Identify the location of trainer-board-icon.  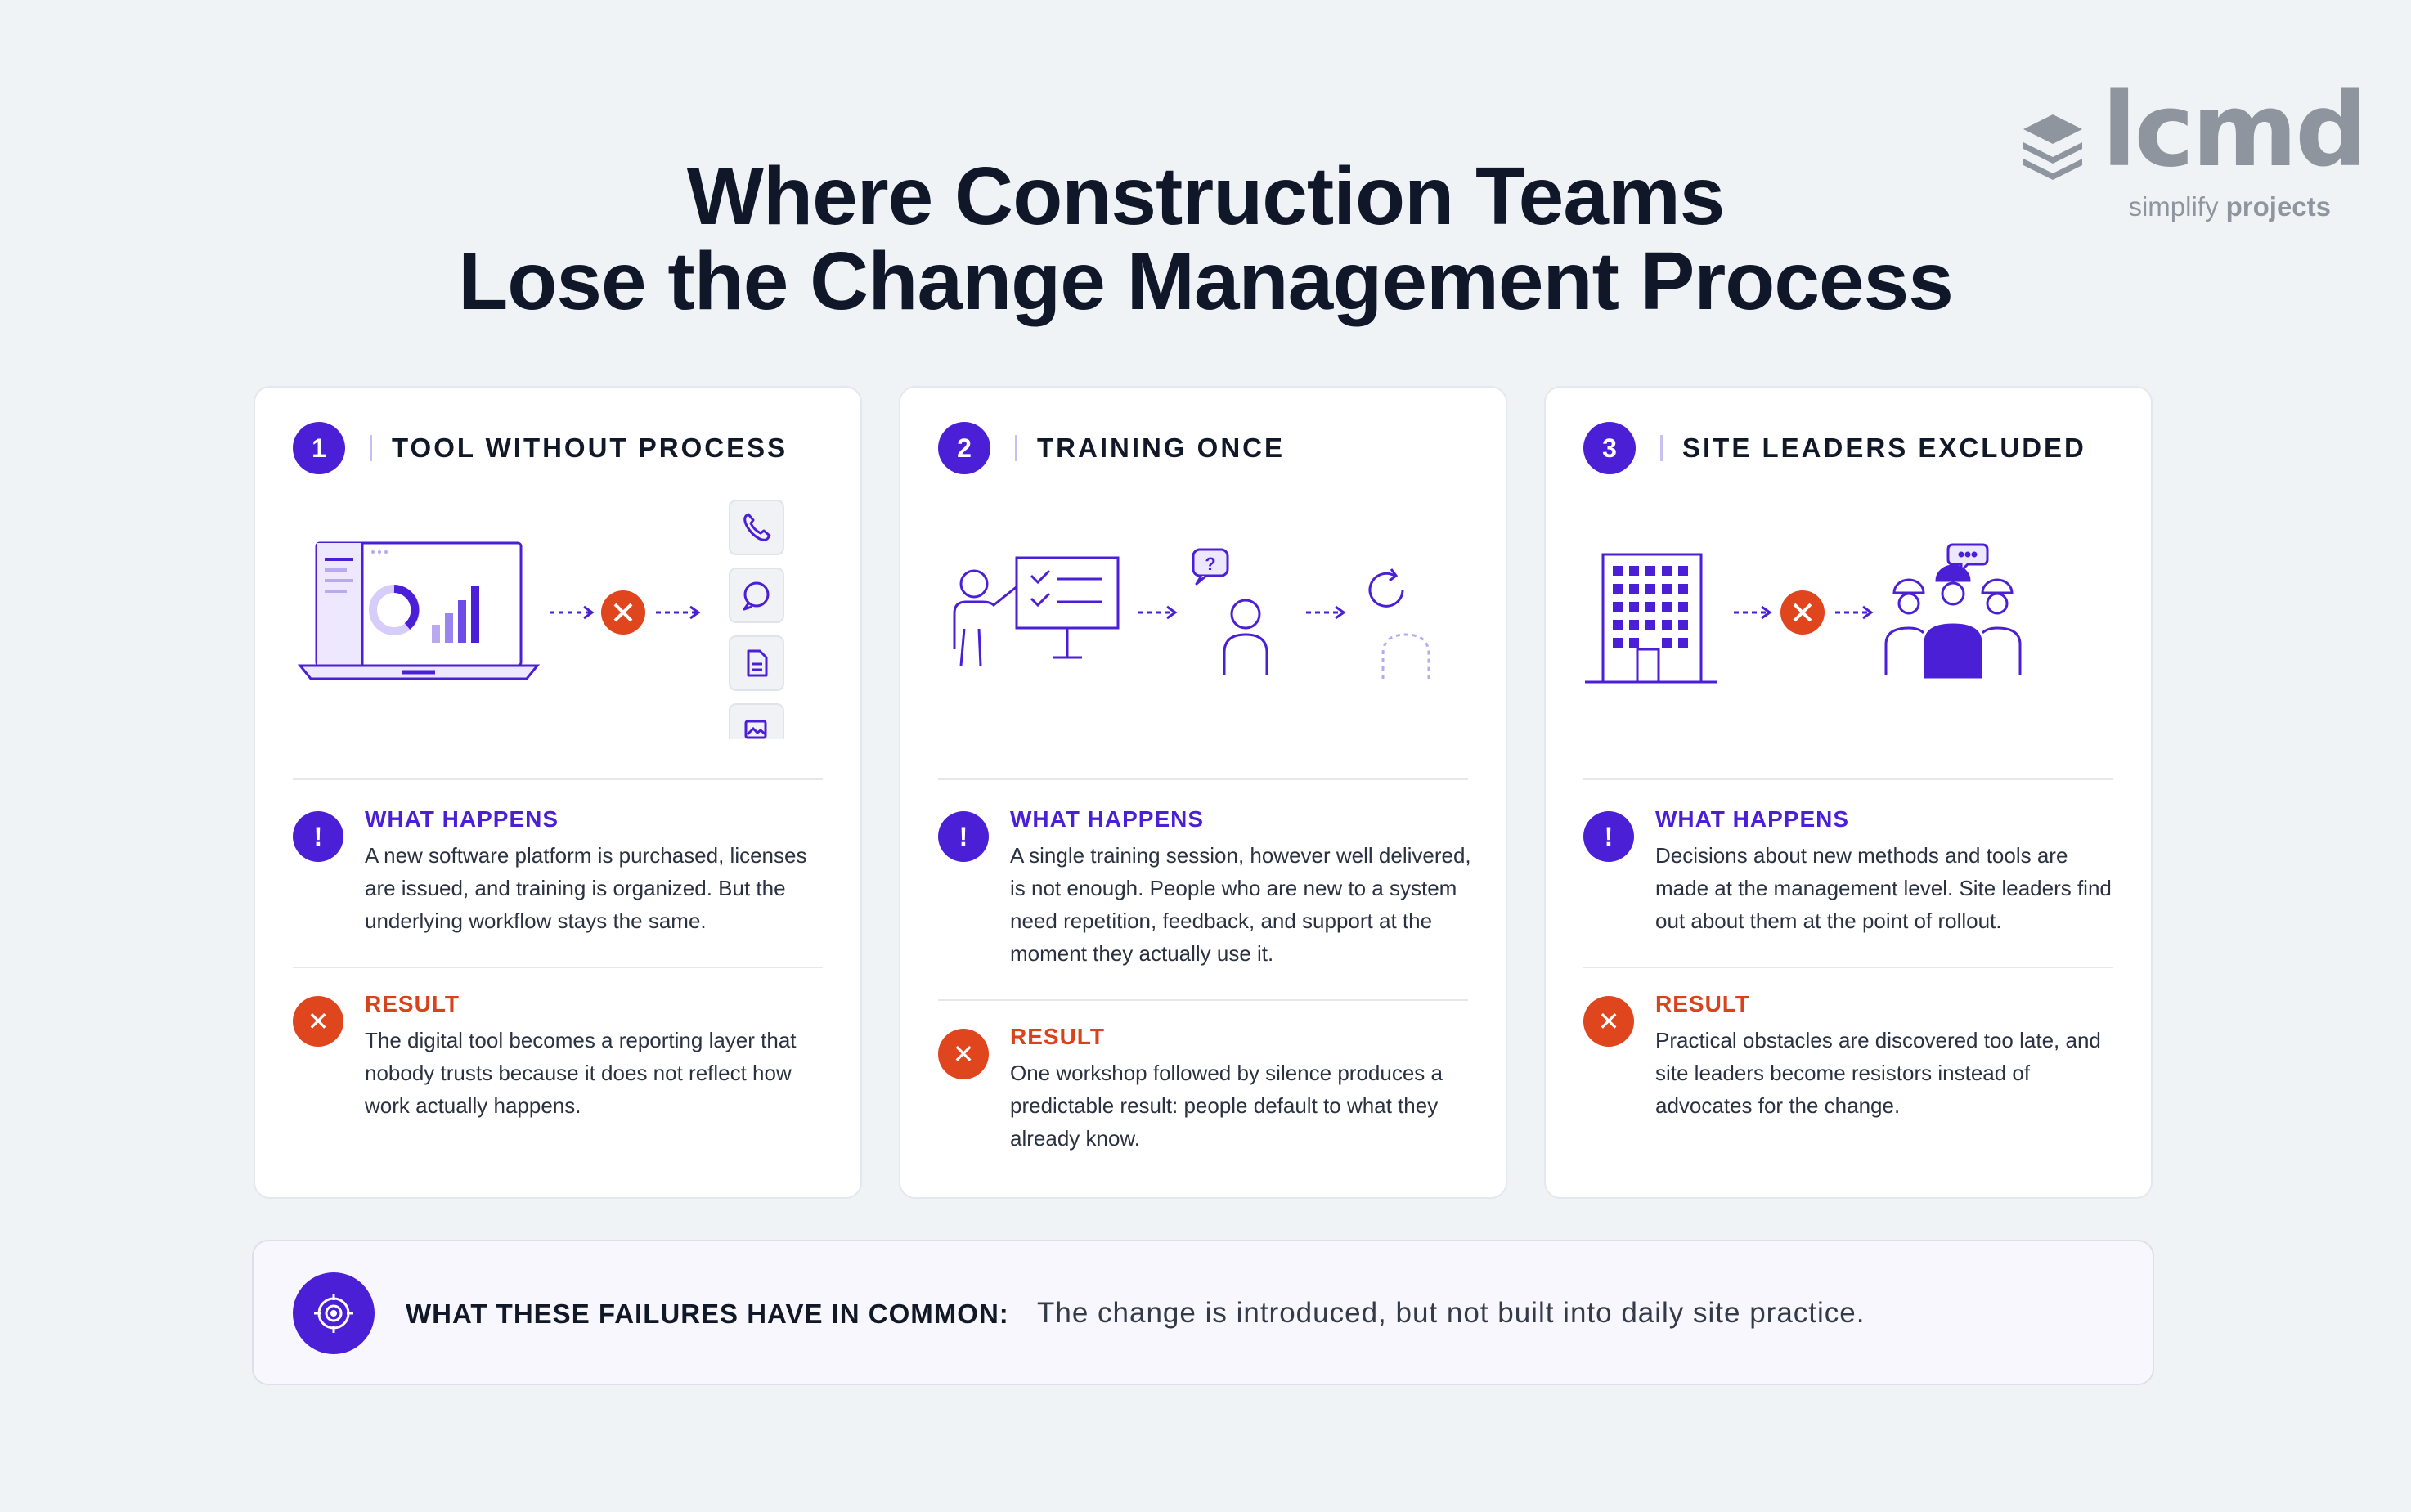
(1037, 611).